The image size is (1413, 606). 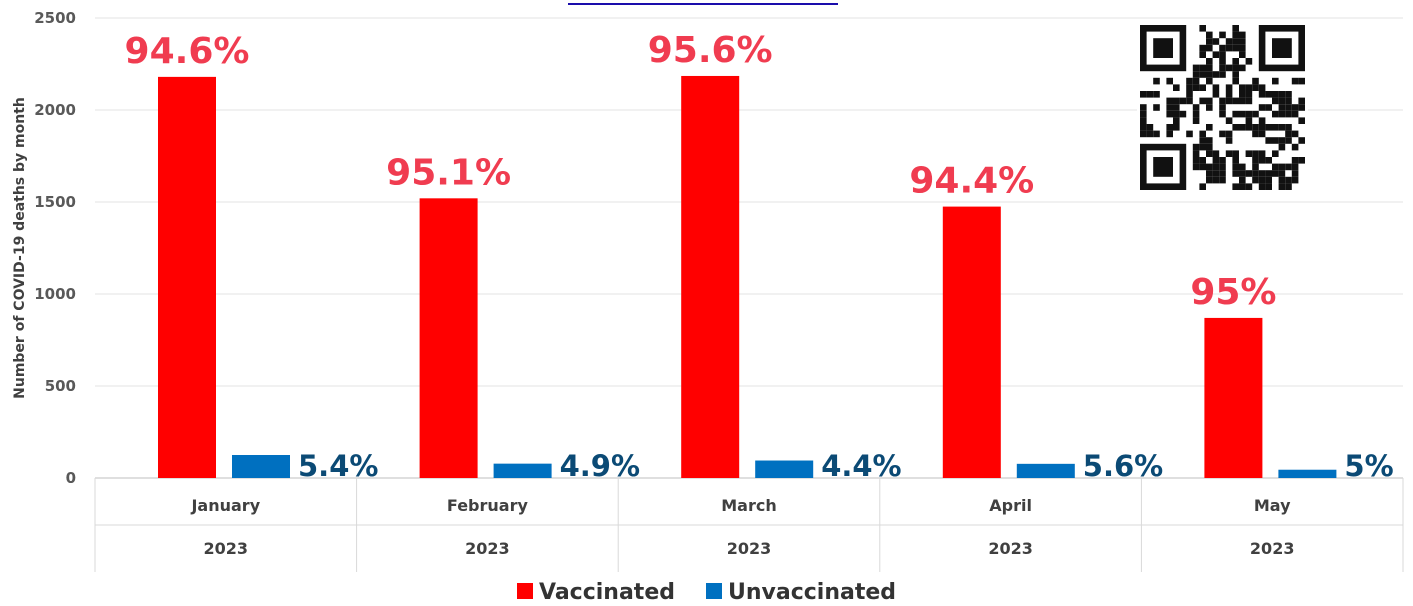 What do you see at coordinates (55, 294) in the screenshot?
I see `y-tick-label: 1000` at bounding box center [55, 294].